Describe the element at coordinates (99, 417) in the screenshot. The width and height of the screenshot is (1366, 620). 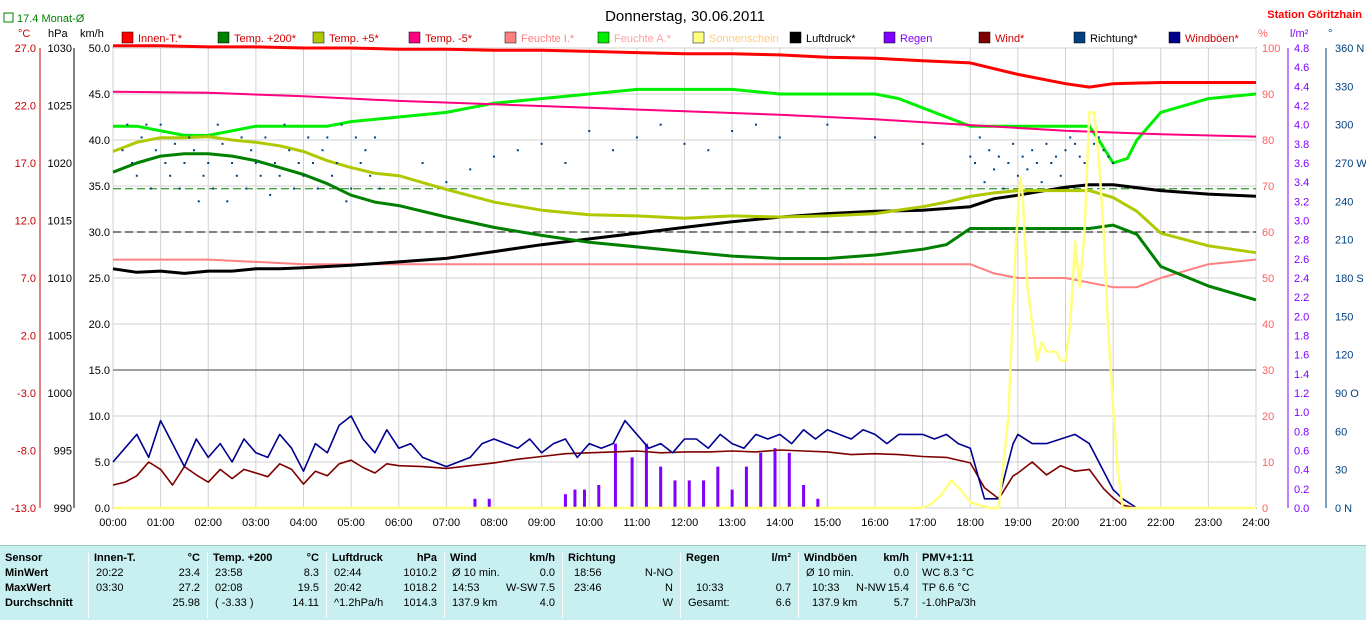
I see `tick-kmh: 10.0` at that location.